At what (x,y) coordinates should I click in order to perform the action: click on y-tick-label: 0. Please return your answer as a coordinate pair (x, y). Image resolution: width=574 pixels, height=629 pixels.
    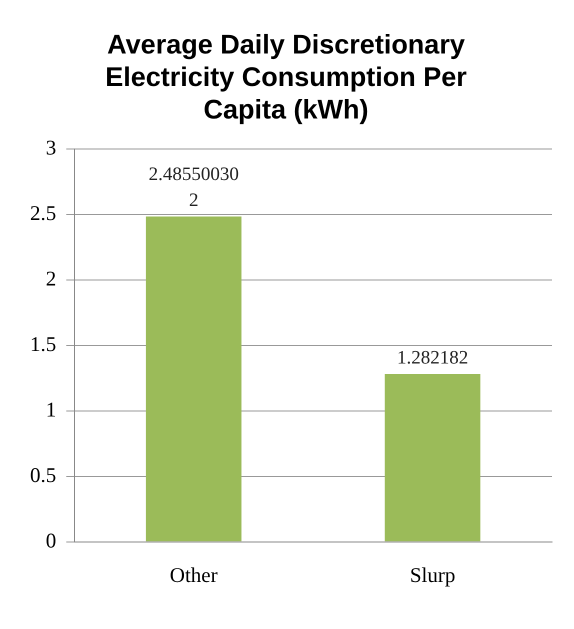
    Looking at the image, I should click on (51, 540).